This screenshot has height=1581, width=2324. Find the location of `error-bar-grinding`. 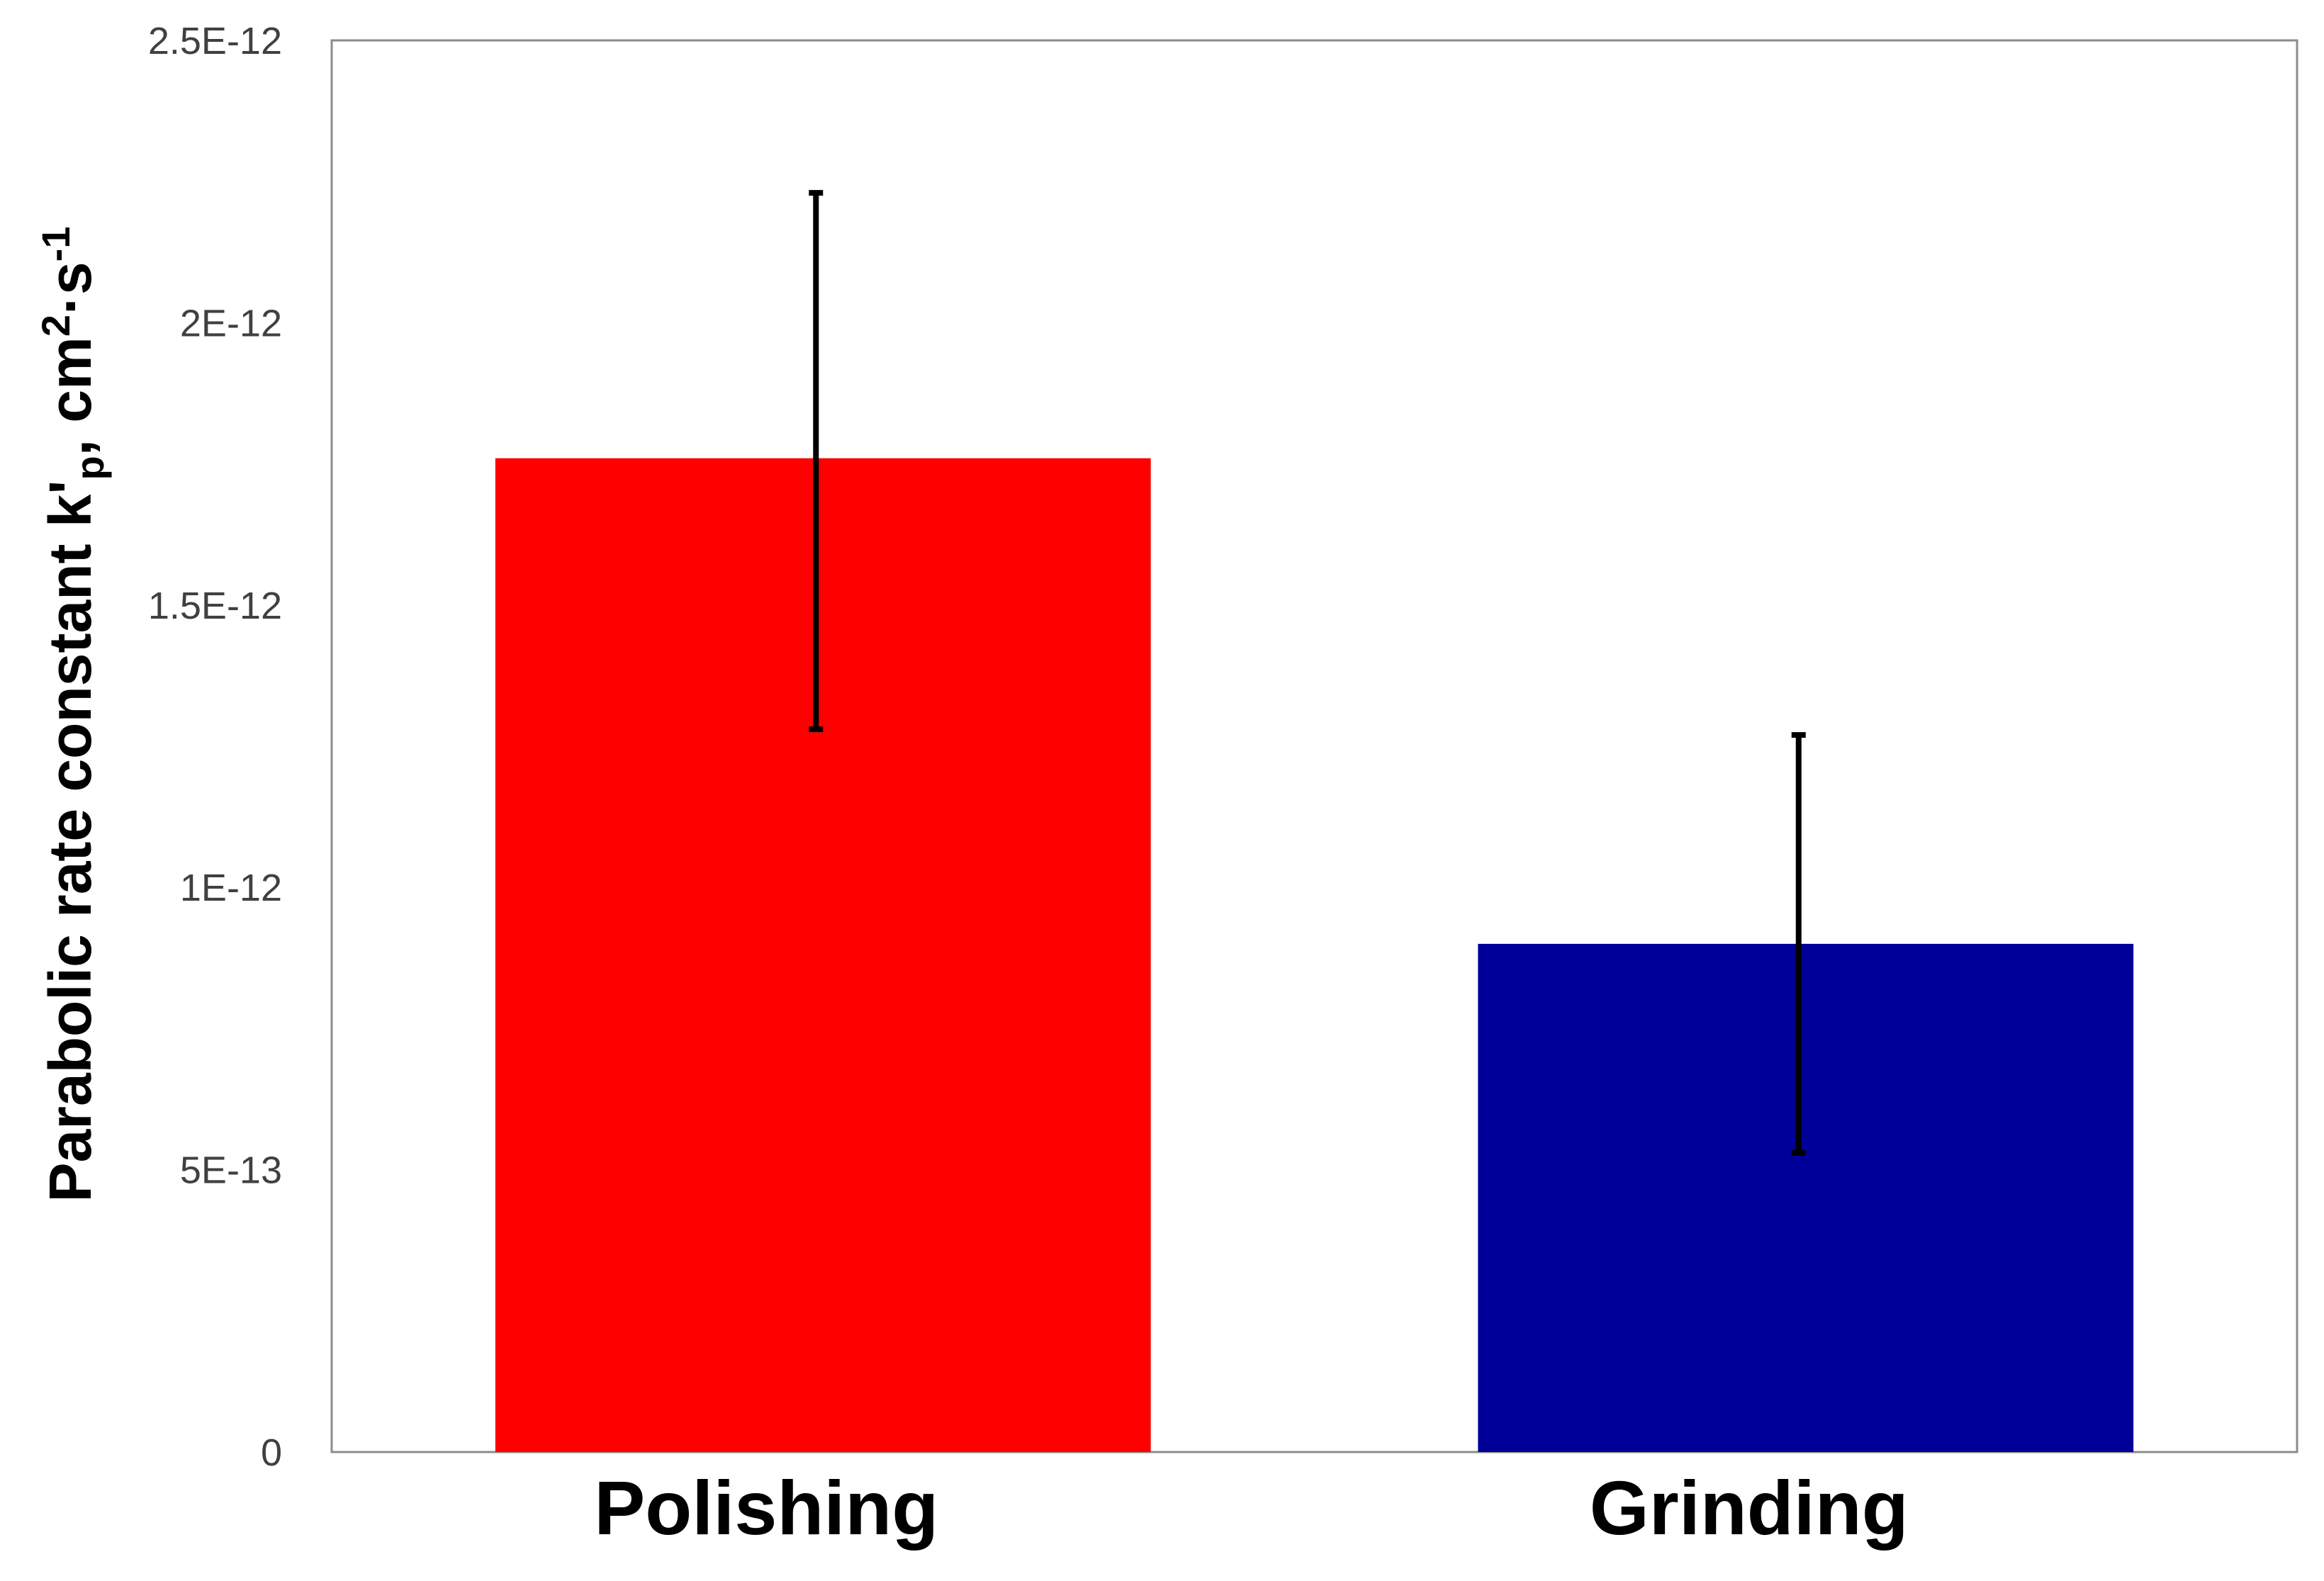

error-bar-grinding is located at coordinates (1798, 944).